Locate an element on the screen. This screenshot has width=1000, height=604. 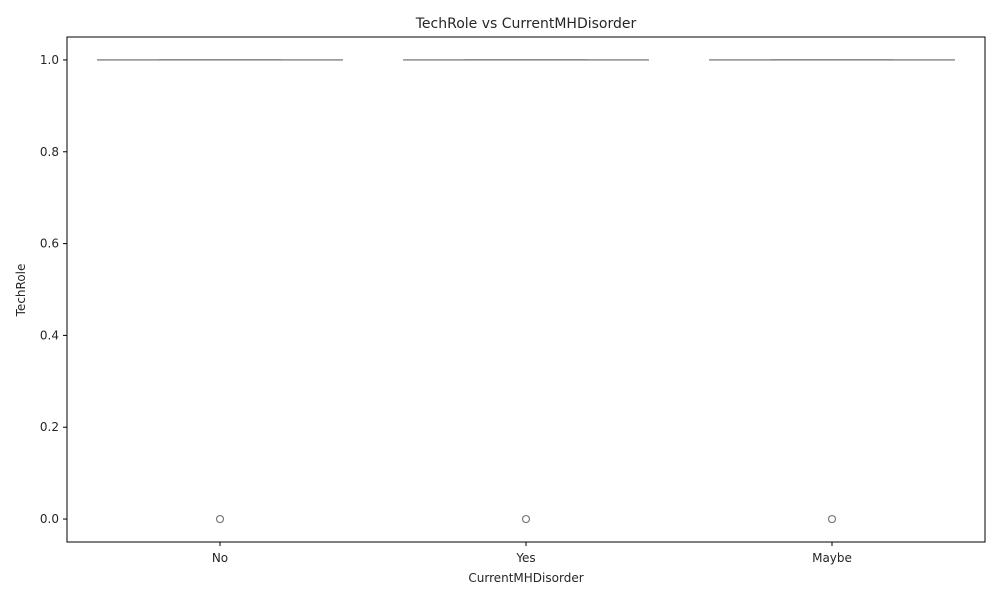
x-tick-label: Maybe is located at coordinates (832, 558).